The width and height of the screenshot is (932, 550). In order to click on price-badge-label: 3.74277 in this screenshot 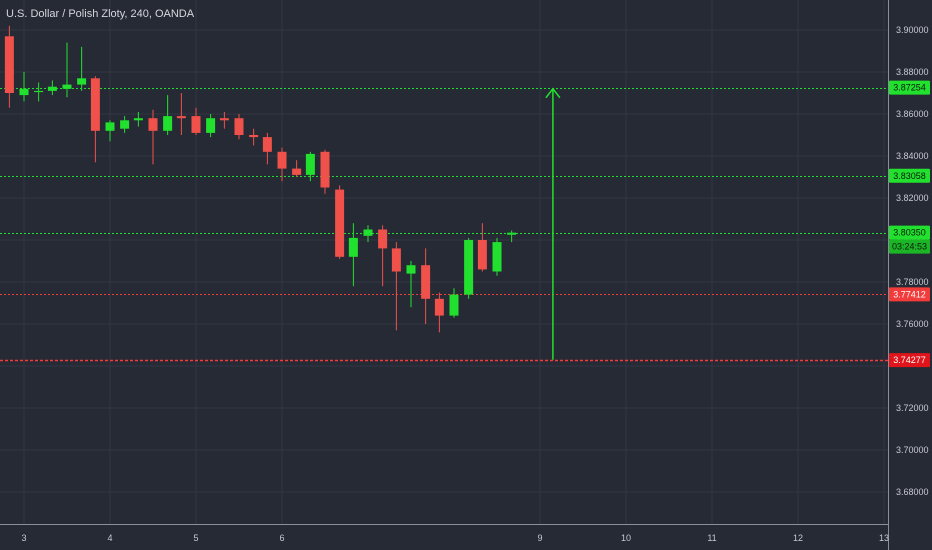, I will do `click(909, 360)`.